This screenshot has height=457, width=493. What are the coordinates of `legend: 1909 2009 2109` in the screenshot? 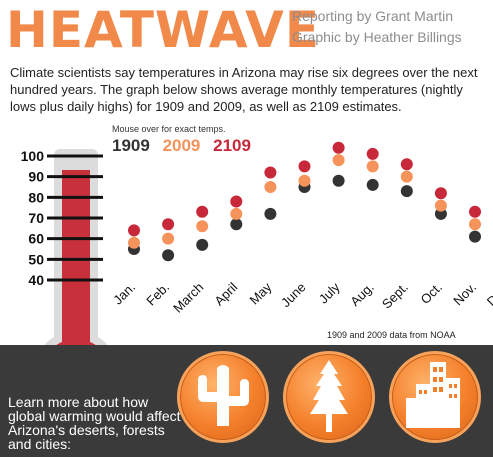 It's located at (185, 146).